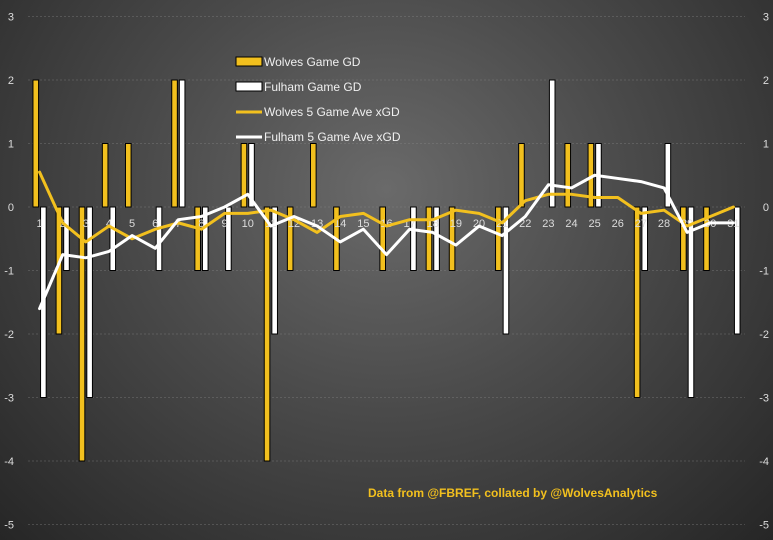  I want to click on y-tick-left-0: 0, so click(11, 208).